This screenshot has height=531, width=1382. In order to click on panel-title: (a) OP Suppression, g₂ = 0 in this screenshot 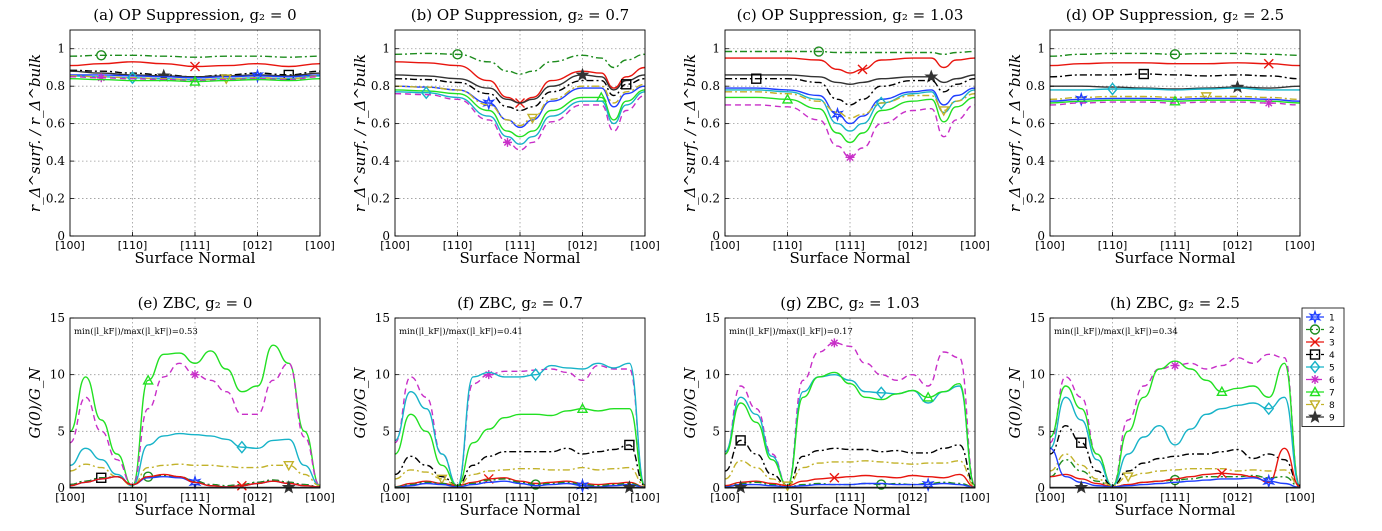, I will do `click(194, 15)`.